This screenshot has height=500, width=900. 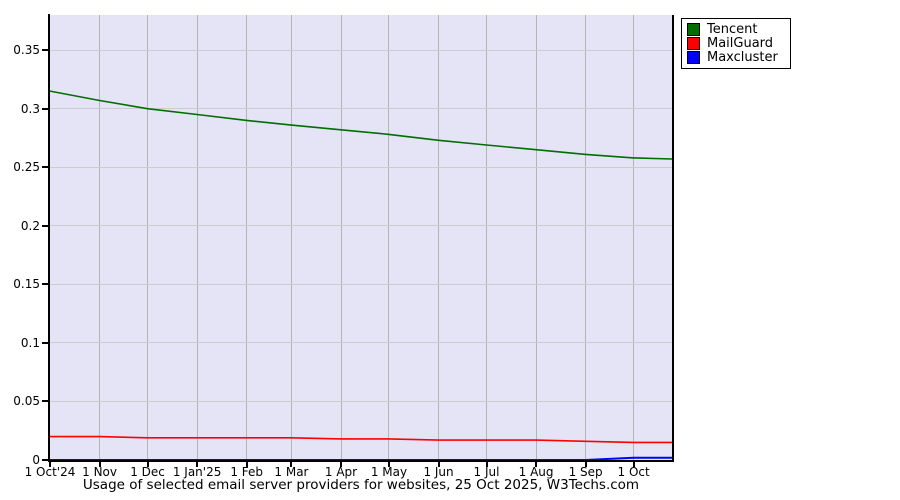 I want to click on legend-swatch-mailguard, so click(x=693, y=43).